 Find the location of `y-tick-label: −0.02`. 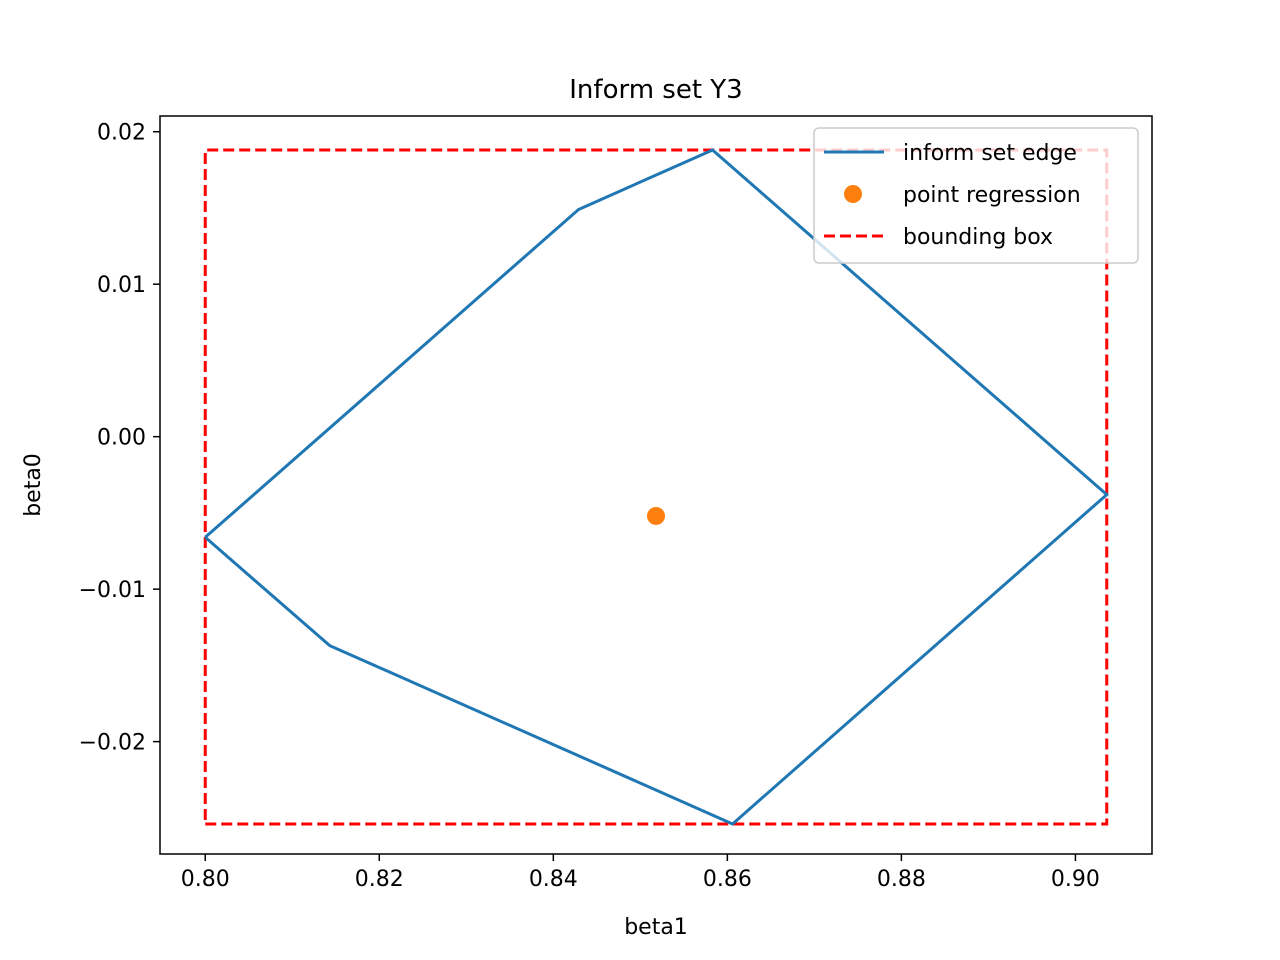

y-tick-label: −0.02 is located at coordinates (112, 743).